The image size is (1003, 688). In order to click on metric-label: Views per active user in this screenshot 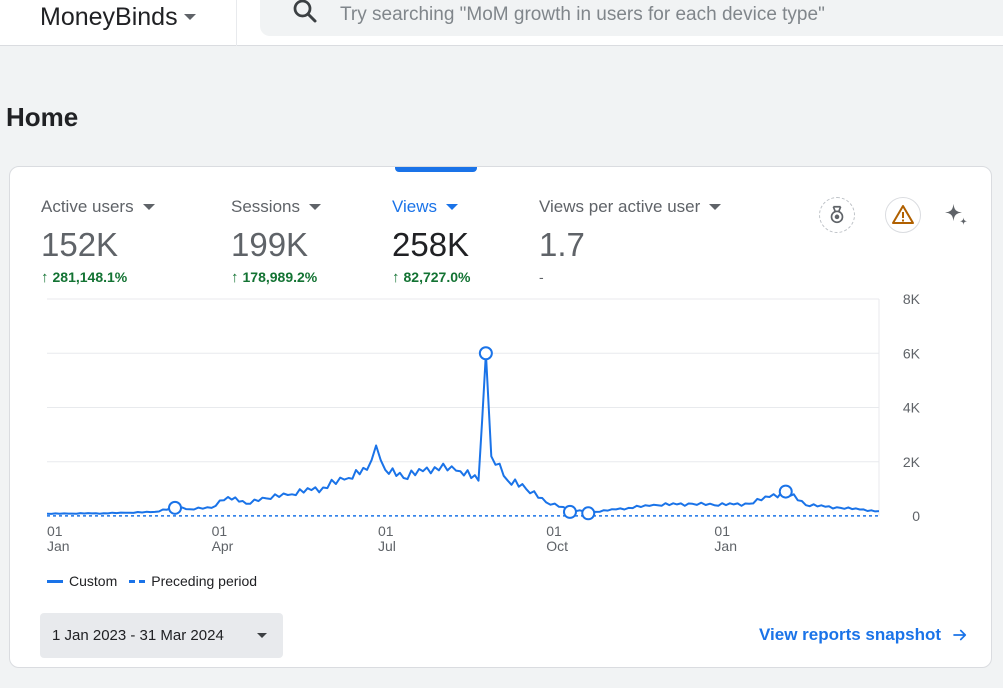, I will do `click(620, 206)`.